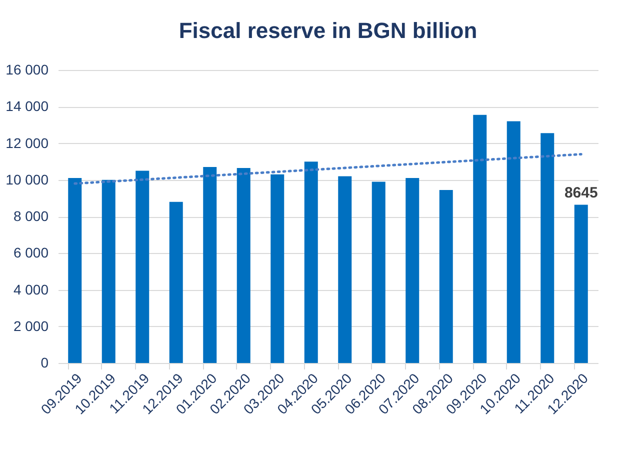 The image size is (619, 468). I want to click on y-tick-label: 8 000, so click(31, 216).